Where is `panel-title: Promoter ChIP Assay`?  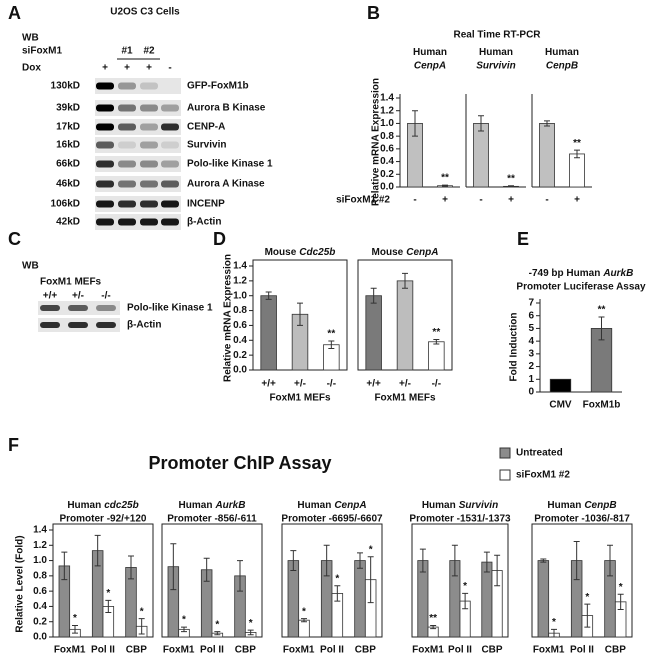
panel-title: Promoter ChIP Assay is located at coordinates (239, 463).